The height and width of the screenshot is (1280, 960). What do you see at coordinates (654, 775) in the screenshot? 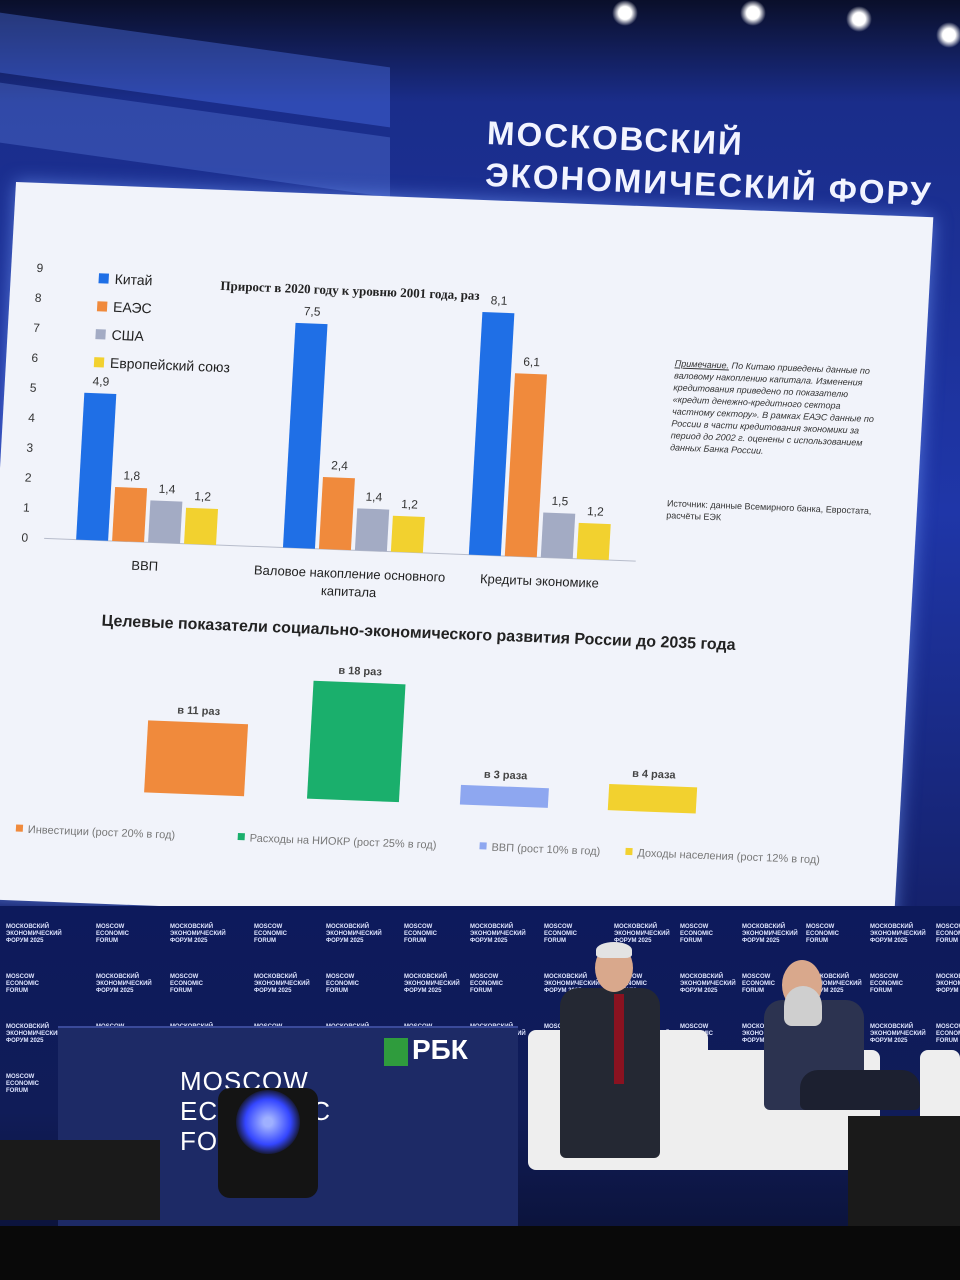
I see `target-bar-label: в 4 раза` at bounding box center [654, 775].